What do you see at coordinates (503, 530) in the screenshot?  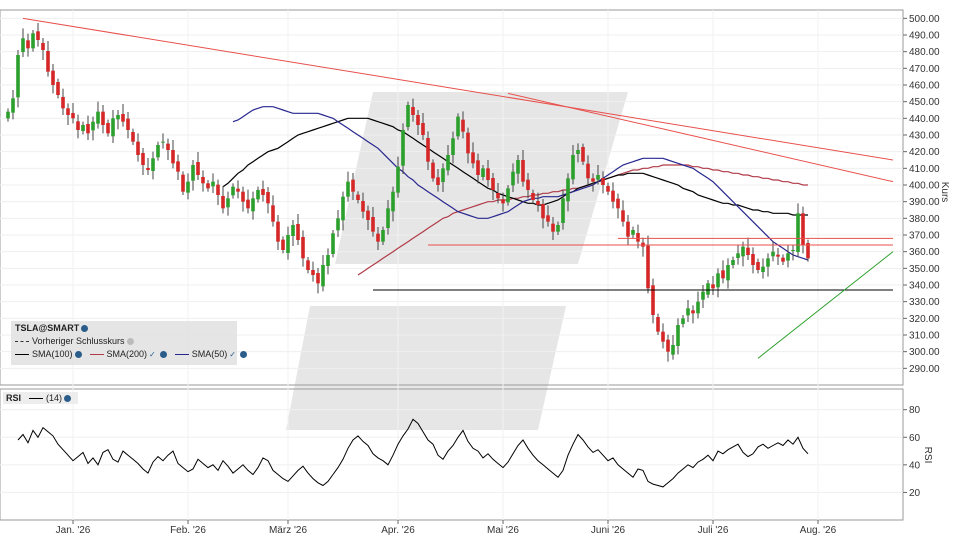 I see `time-tick-label: Mai '26` at bounding box center [503, 530].